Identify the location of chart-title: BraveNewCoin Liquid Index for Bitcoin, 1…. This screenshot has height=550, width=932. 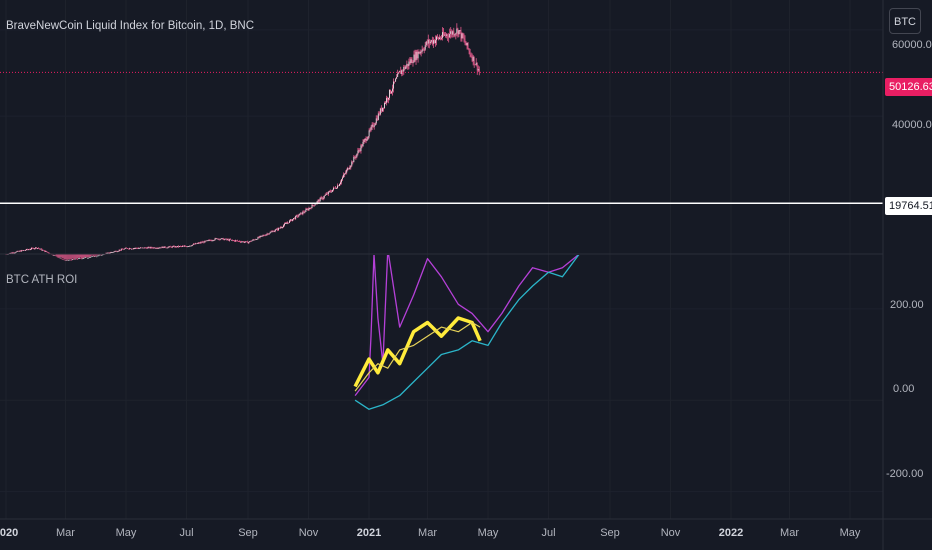
(130, 26).